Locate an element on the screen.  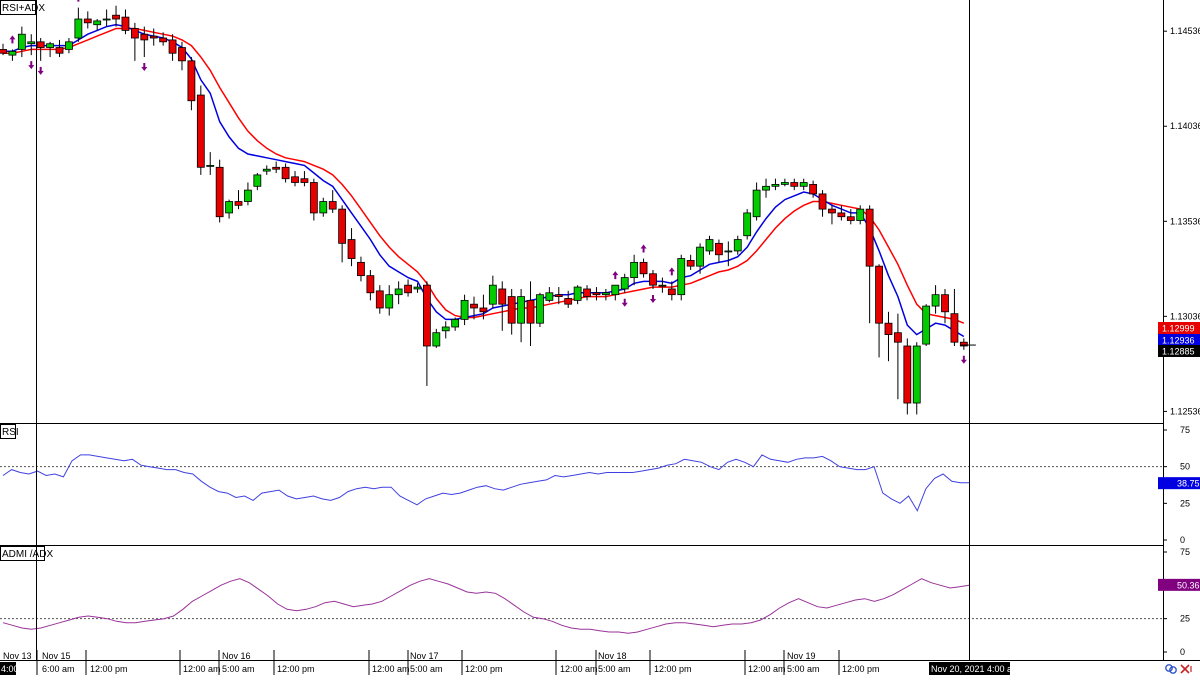
close-icon is located at coordinates (1186, 669).